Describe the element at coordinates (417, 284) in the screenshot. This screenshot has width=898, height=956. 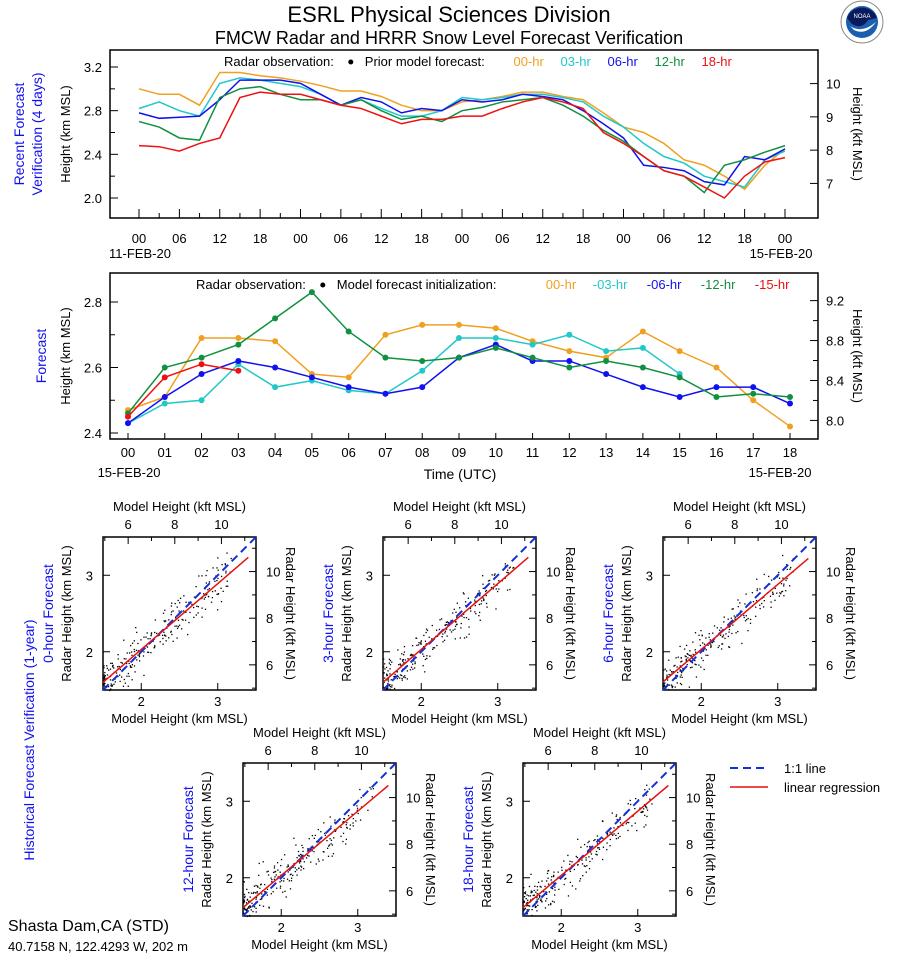
I see `legend-forecast-label: Model forecast initialization:` at that location.